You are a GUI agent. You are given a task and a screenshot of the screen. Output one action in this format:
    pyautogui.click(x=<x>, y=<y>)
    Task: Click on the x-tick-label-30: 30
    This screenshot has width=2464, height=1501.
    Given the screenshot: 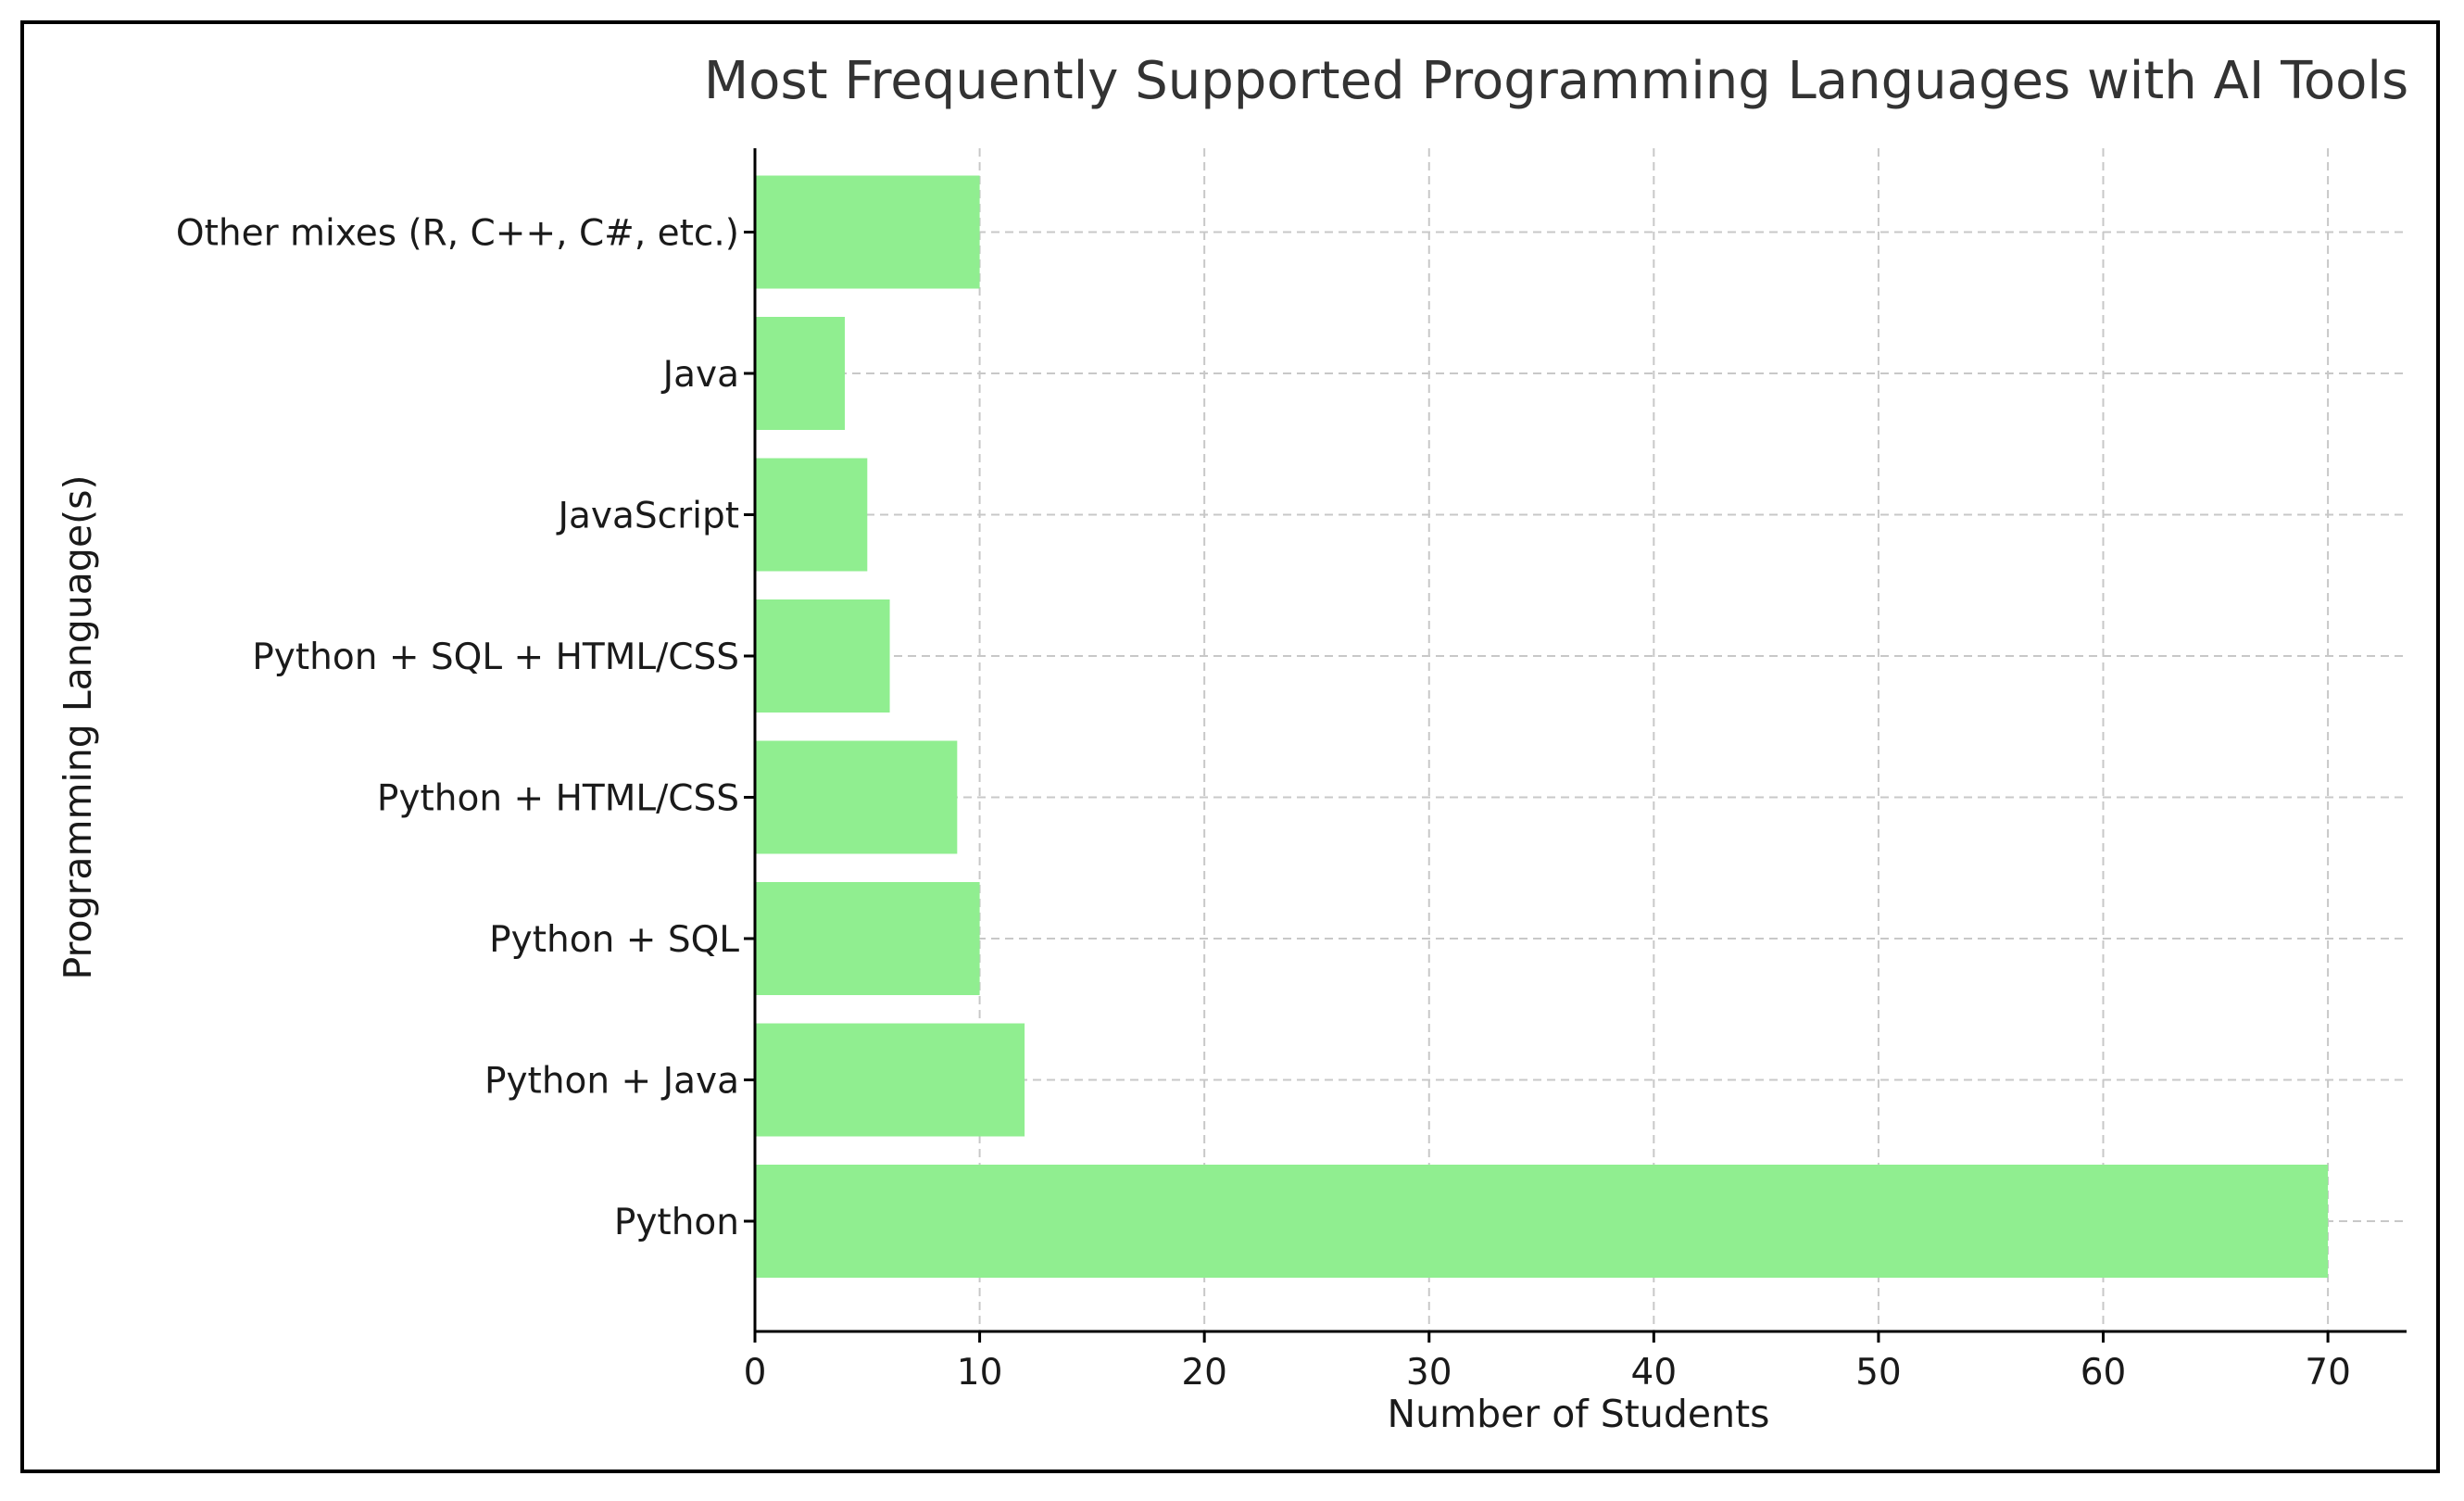 What is the action you would take?
    pyautogui.click(x=1429, y=1373)
    